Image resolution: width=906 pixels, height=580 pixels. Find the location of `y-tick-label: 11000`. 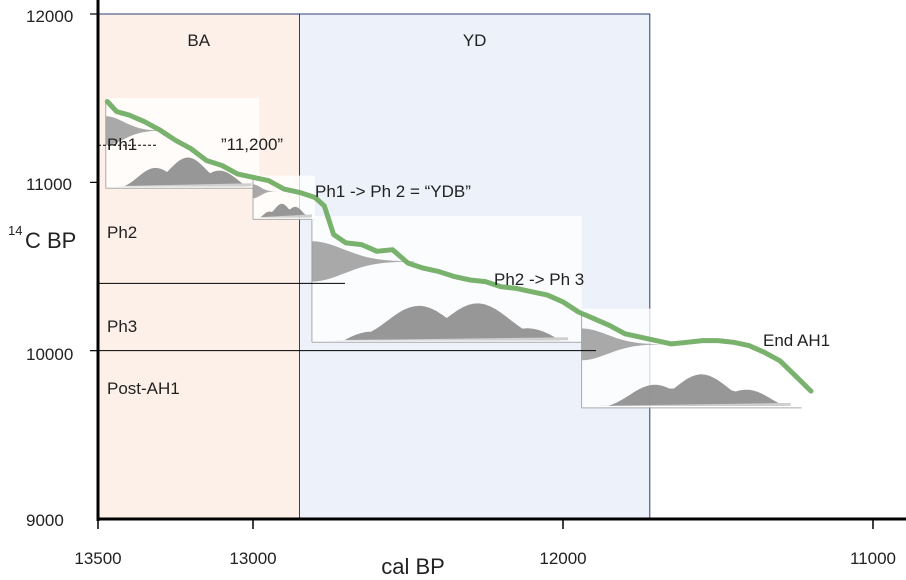

y-tick-label: 11000 is located at coordinates (49, 184).